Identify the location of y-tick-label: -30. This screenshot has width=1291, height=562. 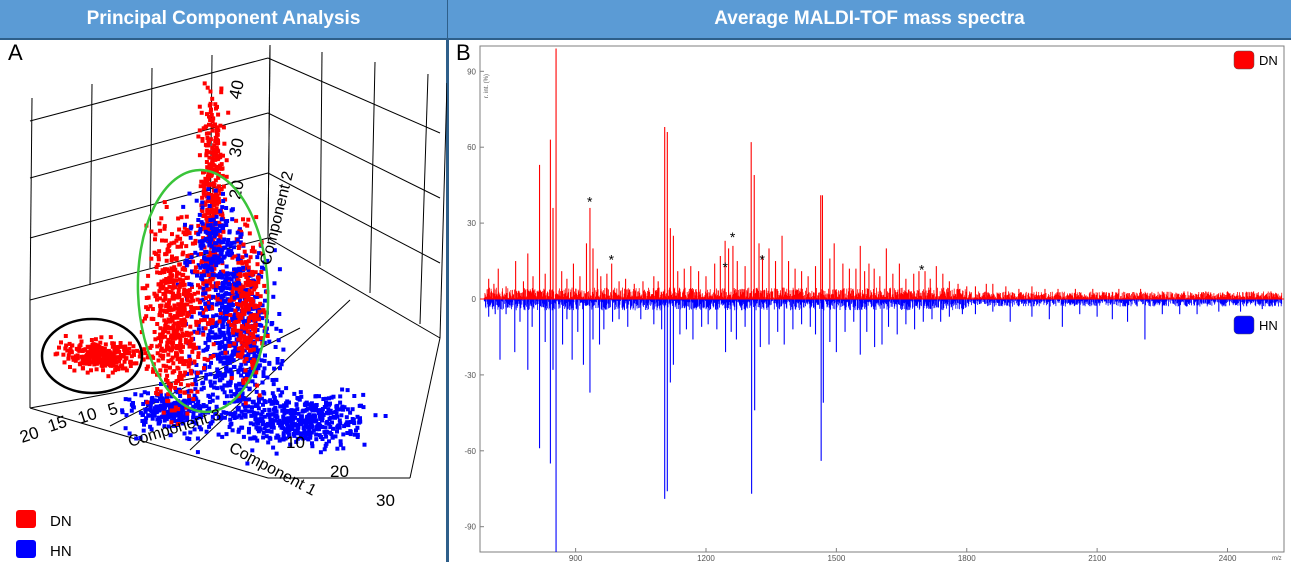
(470, 375).